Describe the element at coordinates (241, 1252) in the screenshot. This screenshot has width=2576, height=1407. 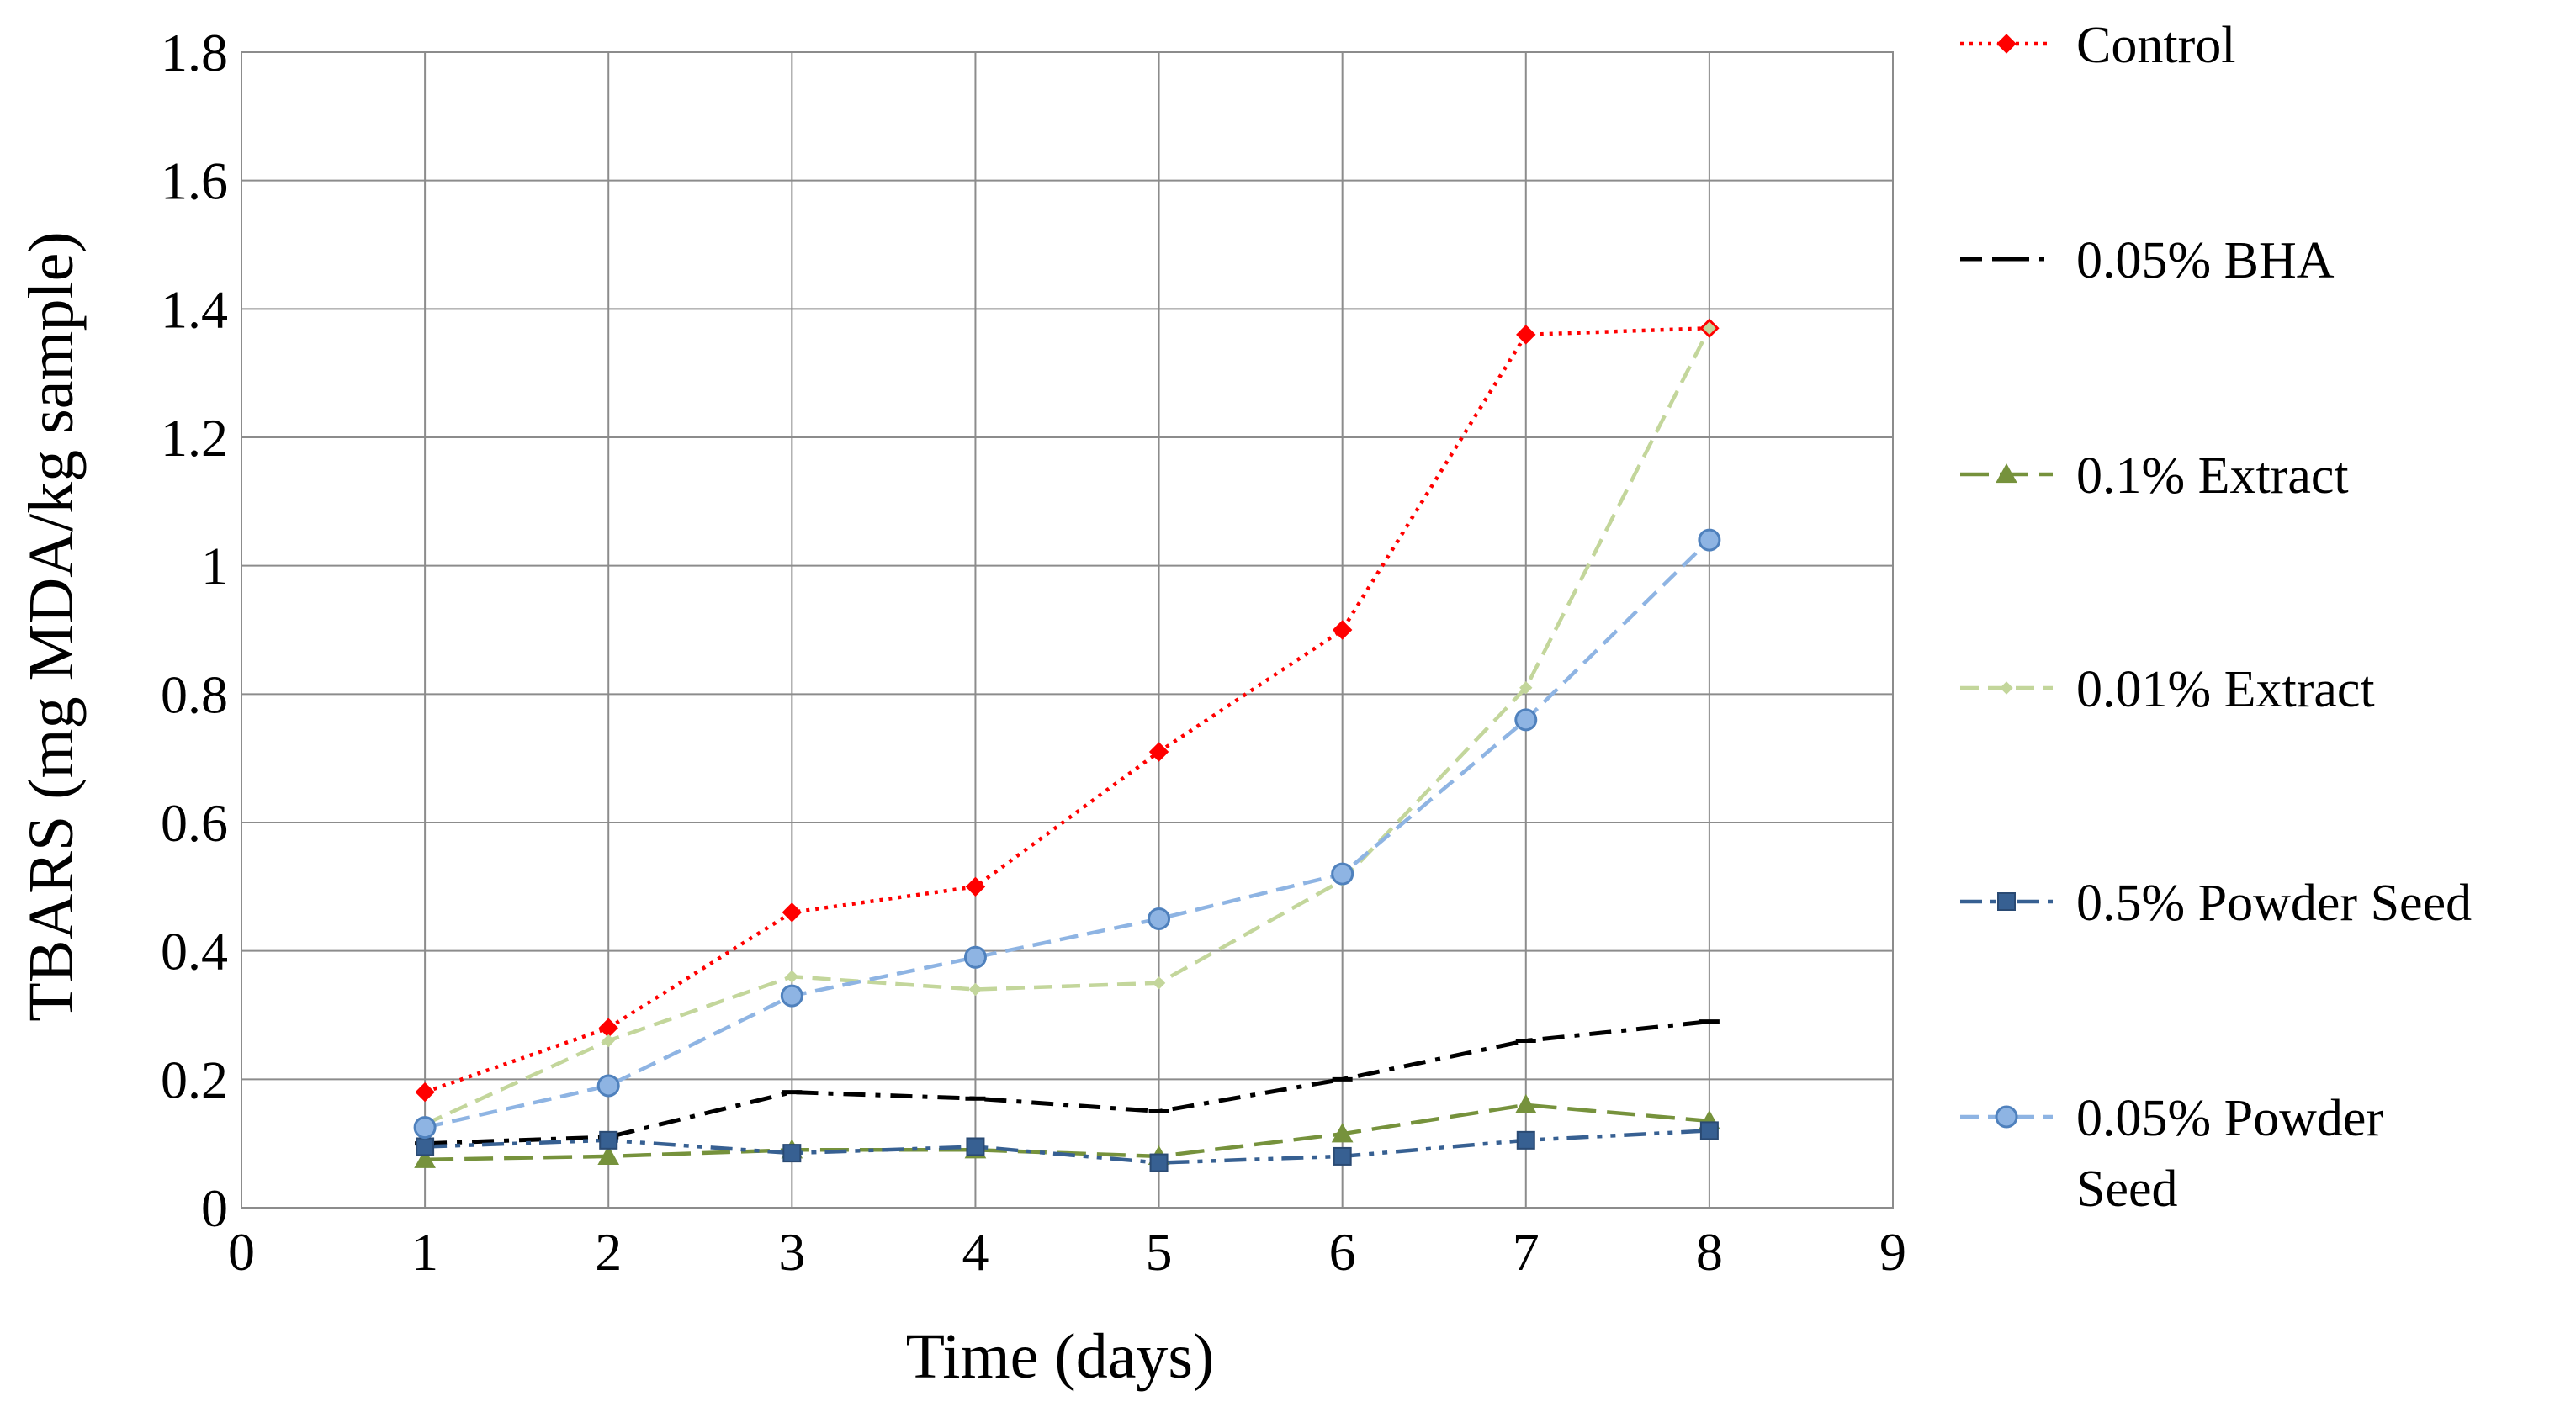
I see `x-tick-label: 0` at that location.